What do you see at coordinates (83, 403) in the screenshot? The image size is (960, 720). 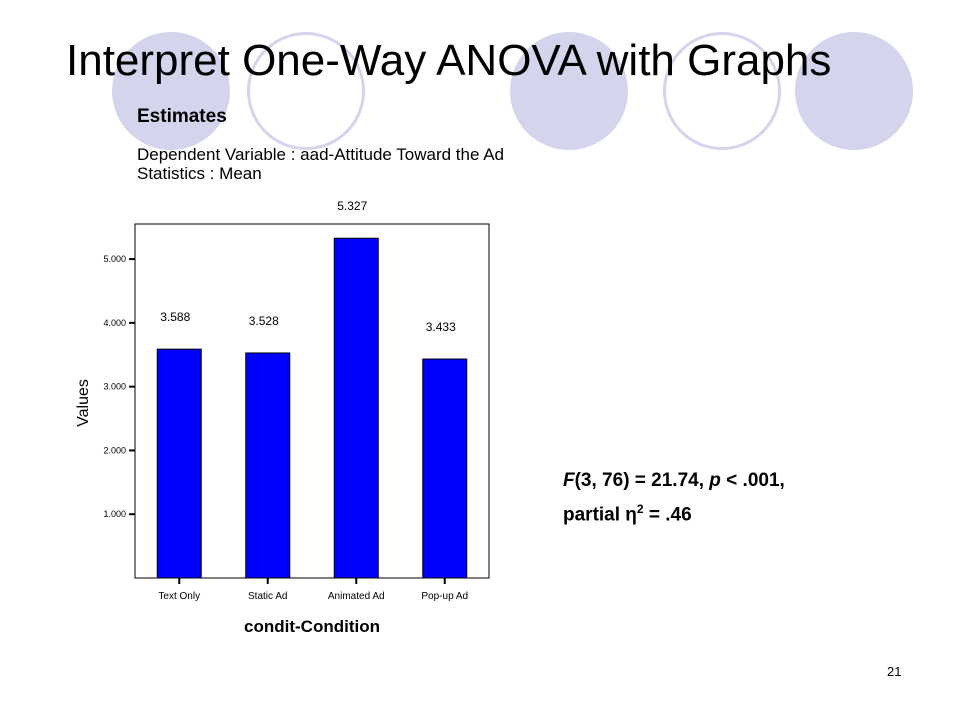 I see `y-axis-label: Values` at bounding box center [83, 403].